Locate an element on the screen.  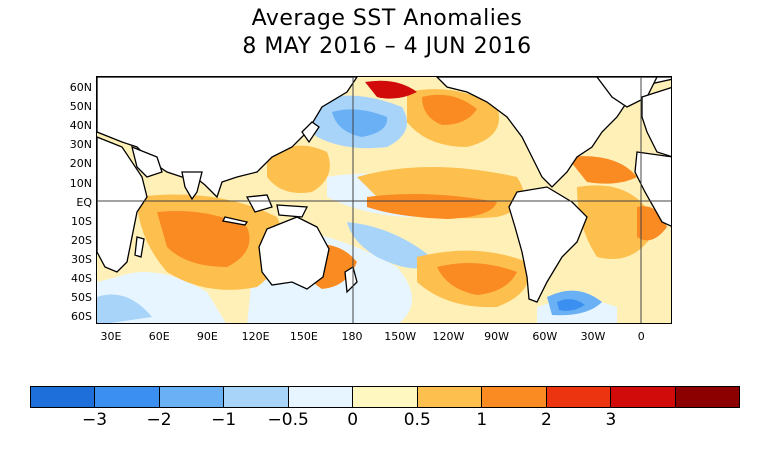
lon-label: 0 is located at coordinates (641, 336).